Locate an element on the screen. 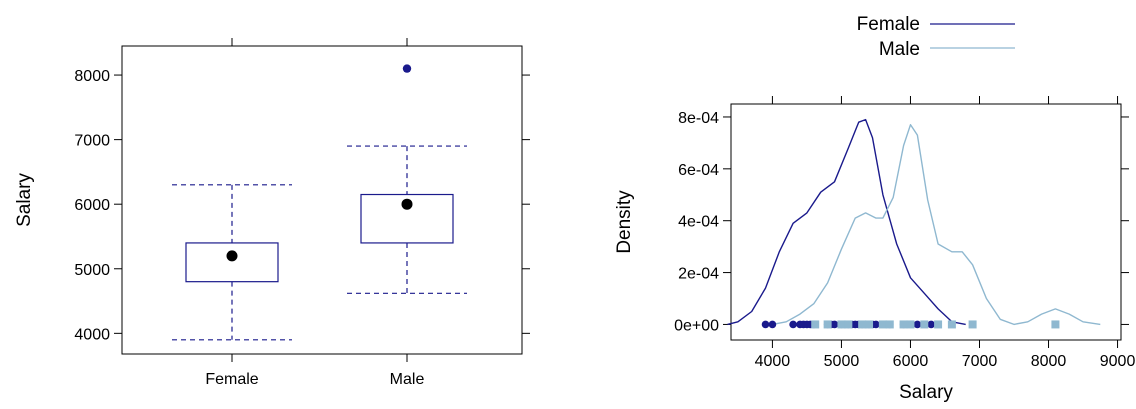  box-male is located at coordinates (407, 218).